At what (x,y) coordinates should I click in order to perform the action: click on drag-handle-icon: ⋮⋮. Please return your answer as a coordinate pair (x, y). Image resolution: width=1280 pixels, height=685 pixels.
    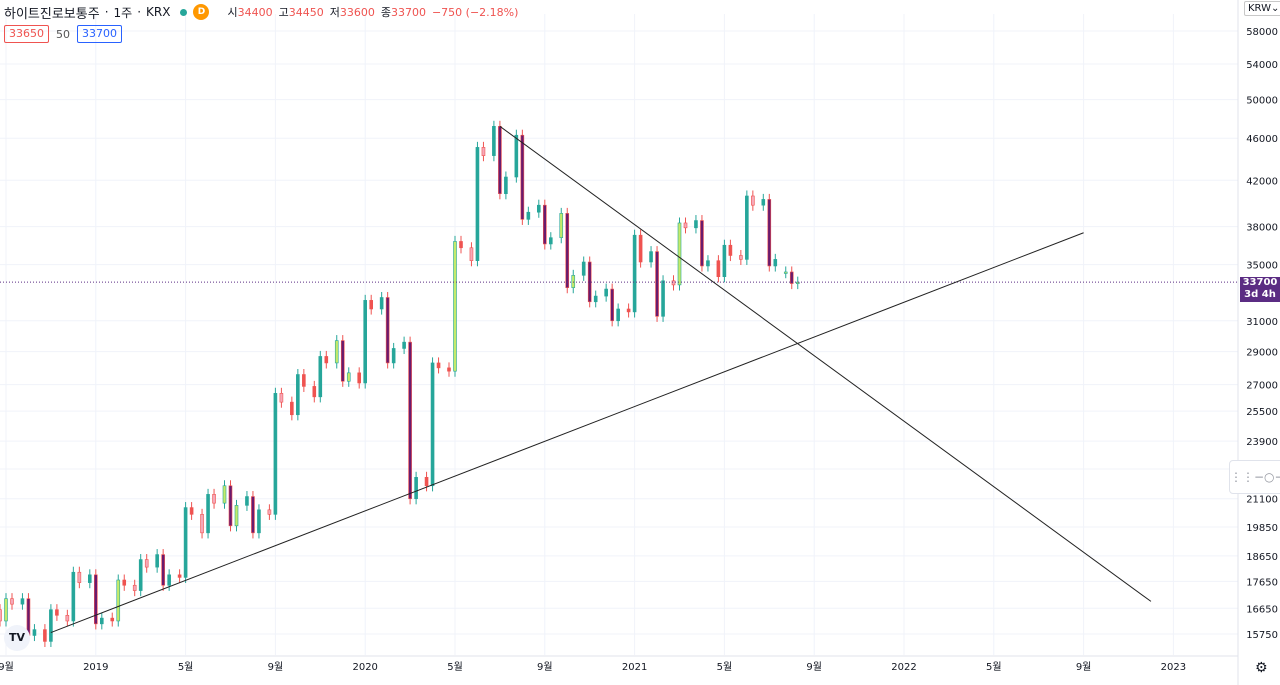
    Looking at the image, I should click on (1242, 477).